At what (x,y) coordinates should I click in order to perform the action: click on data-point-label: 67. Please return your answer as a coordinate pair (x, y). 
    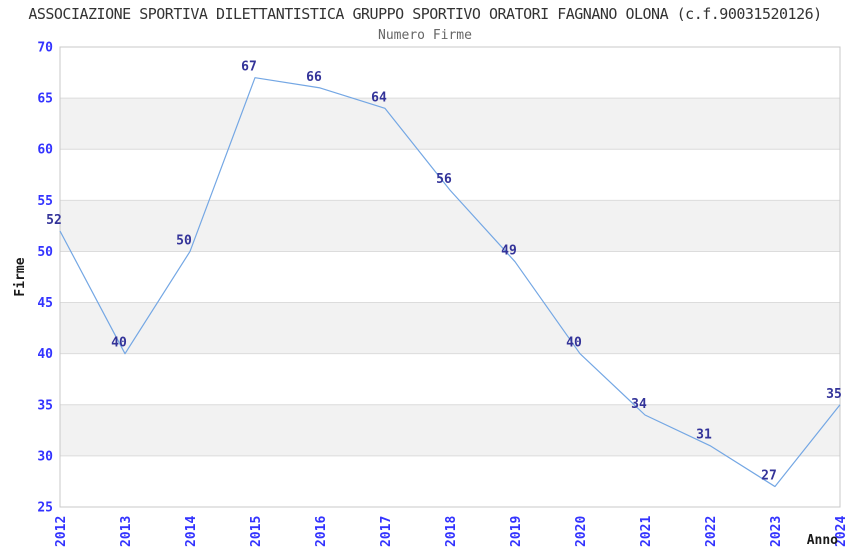
    Looking at the image, I should click on (249, 67).